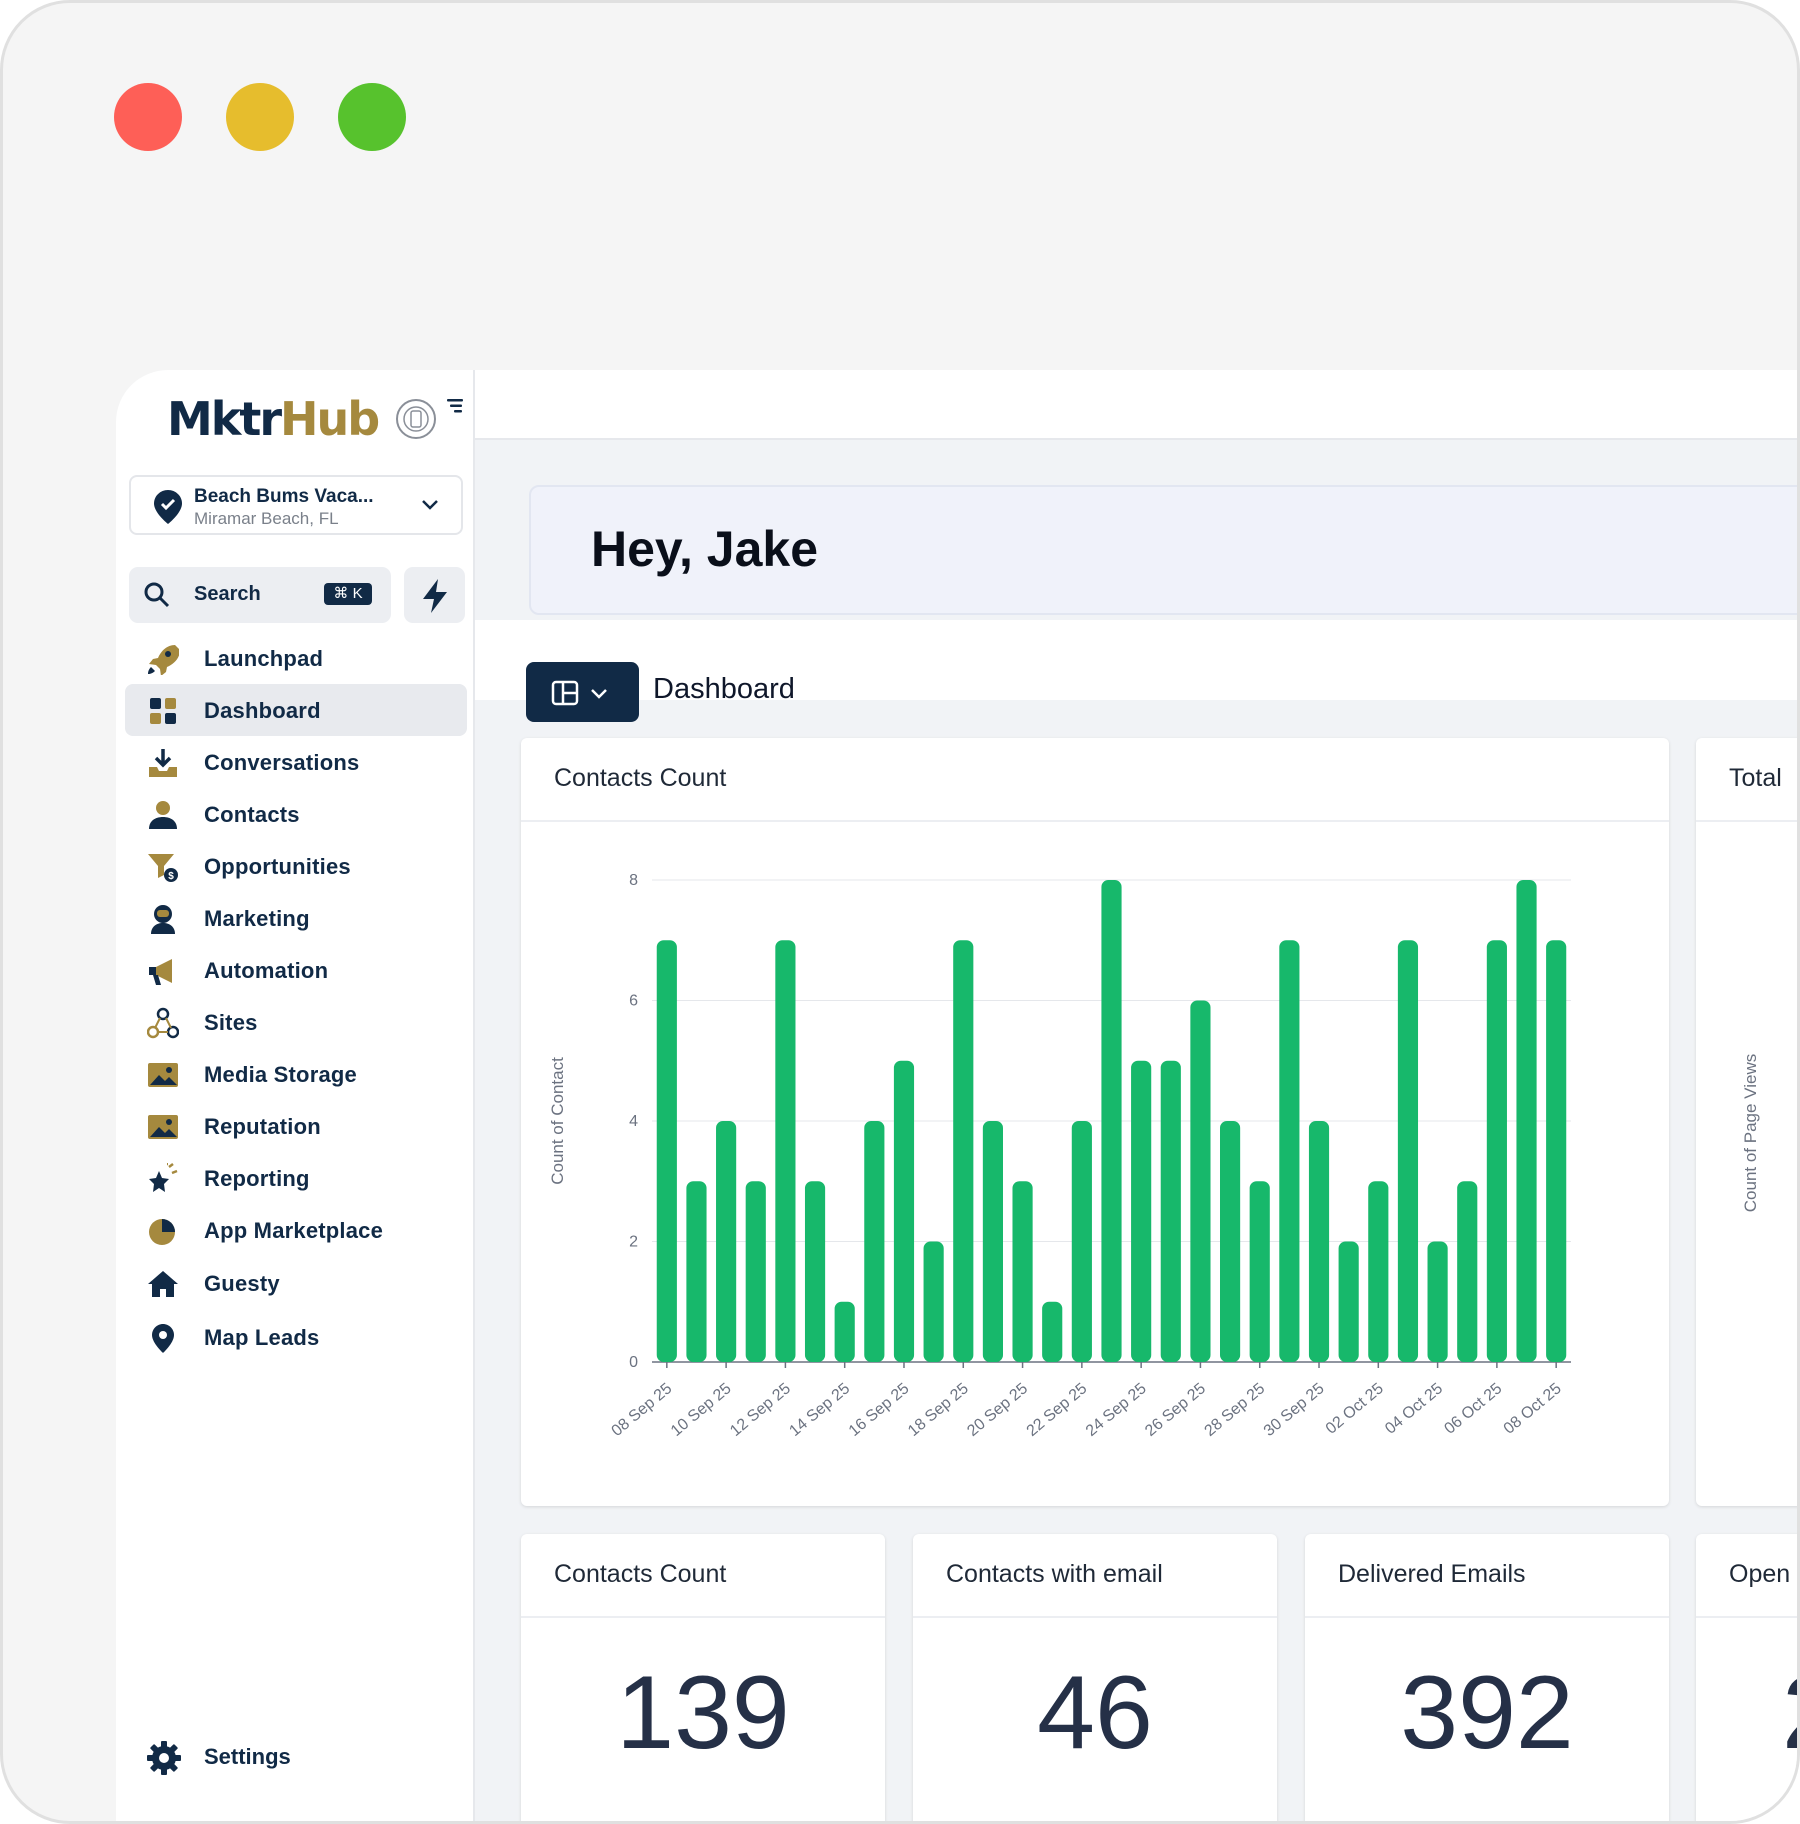 The image size is (1800, 1824). I want to click on brand-name-part2: Hub, so click(330, 419).